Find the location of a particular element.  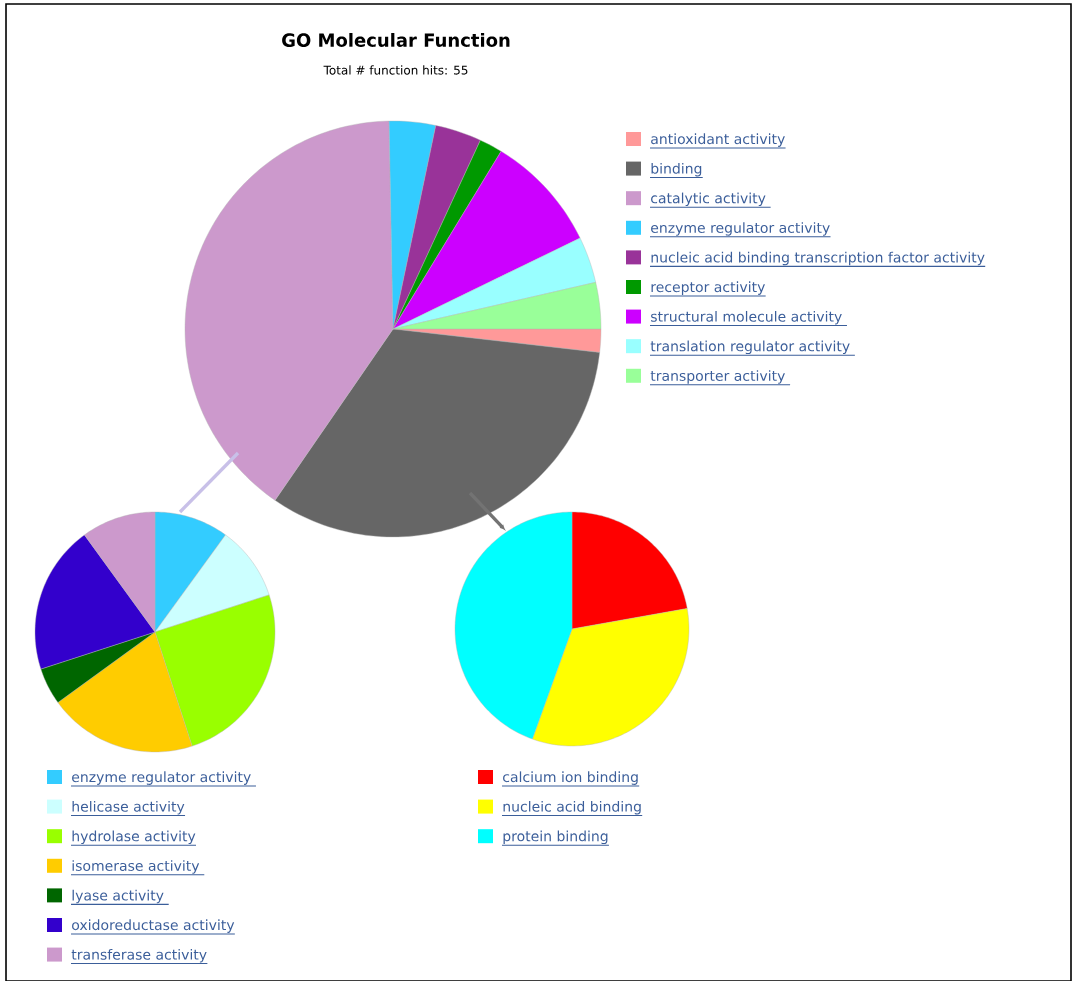

legend-label: nucleic acid binding is located at coordinates (572, 807).